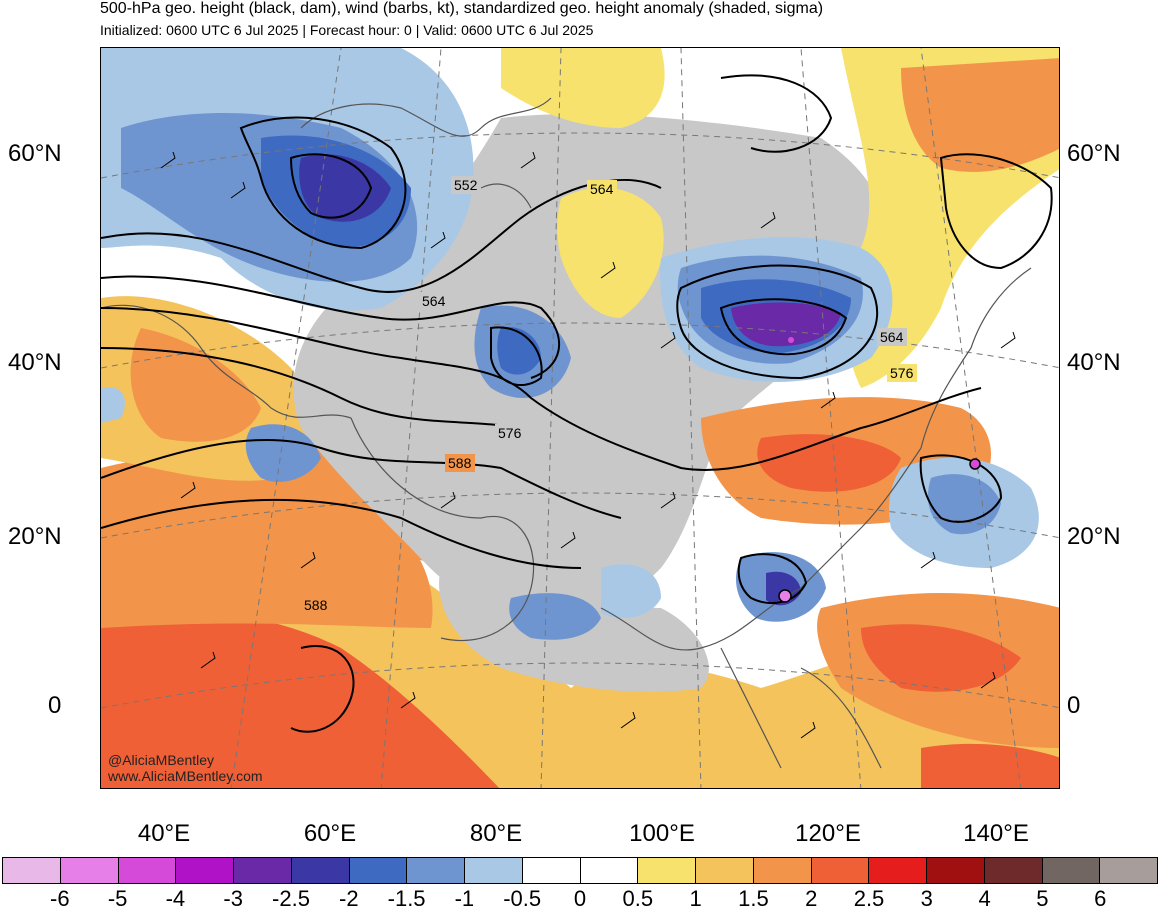 This screenshot has height=913, width=1160. Describe the element at coordinates (164, 833) in the screenshot. I see `lon-label-40e: 40°E` at that location.